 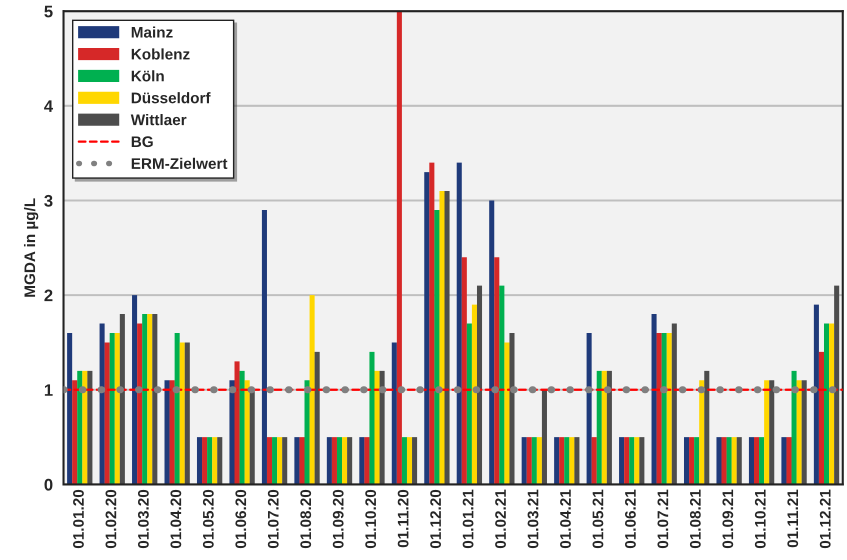 What do you see at coordinates (436, 519) in the screenshot?
I see `x-tick-label: 01.12.20` at bounding box center [436, 519].